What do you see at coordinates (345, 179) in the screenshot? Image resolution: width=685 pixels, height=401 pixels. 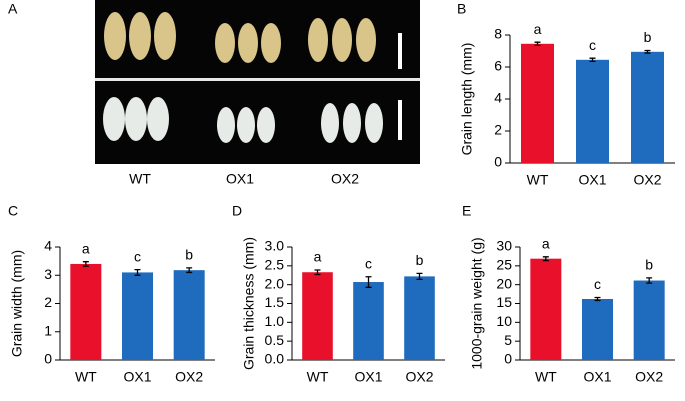 I see `genotype-label: OX2` at bounding box center [345, 179].